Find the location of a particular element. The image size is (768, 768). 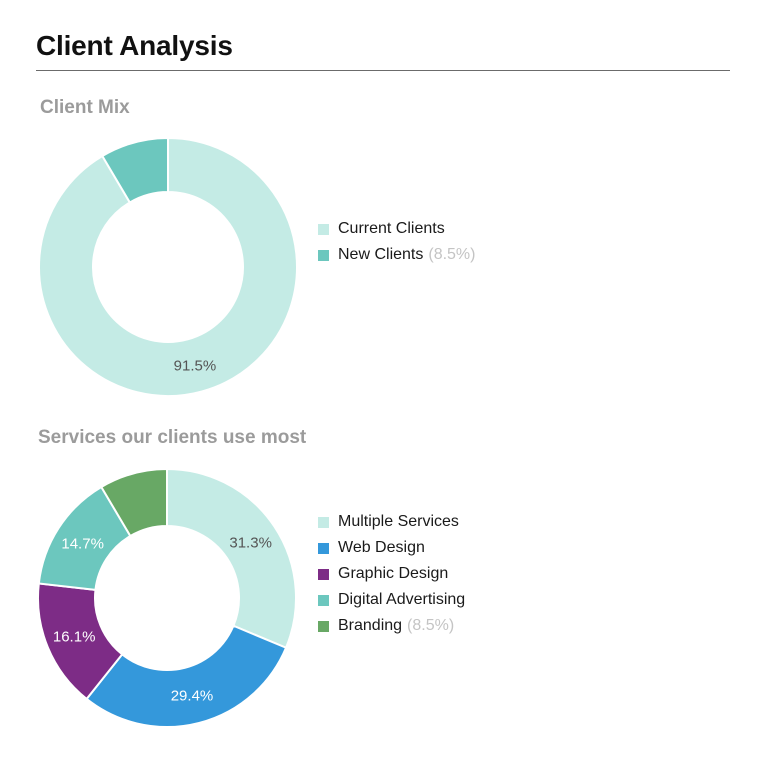

legend-label: Web Design is located at coordinates (381, 547).